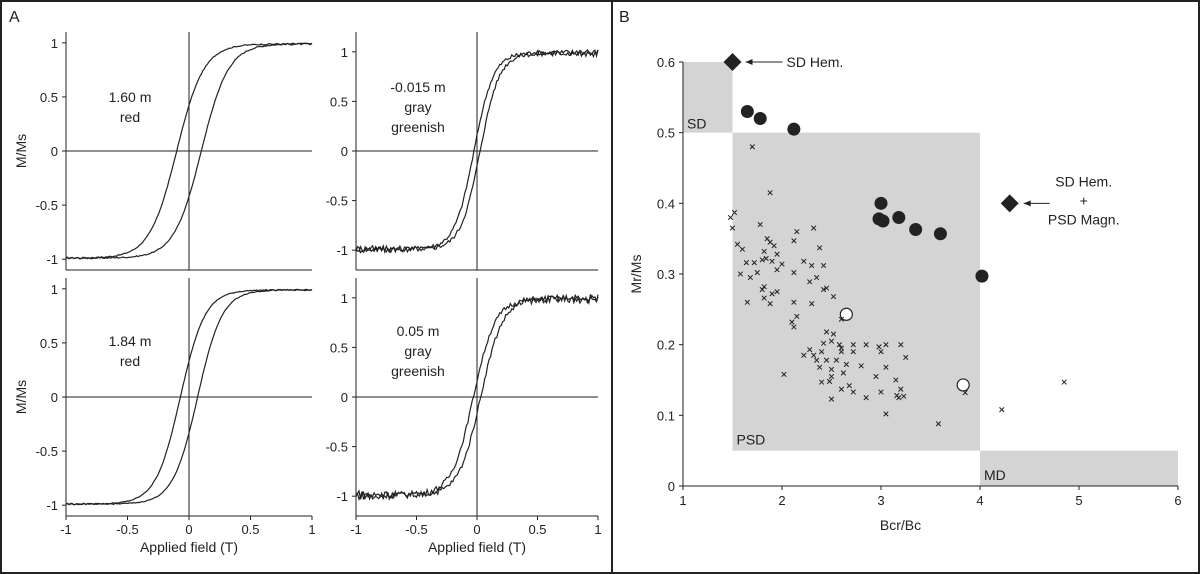 The height and width of the screenshot is (574, 1200). Describe the element at coordinates (995, 475) in the screenshot. I see `region-label-md: MD` at that location.